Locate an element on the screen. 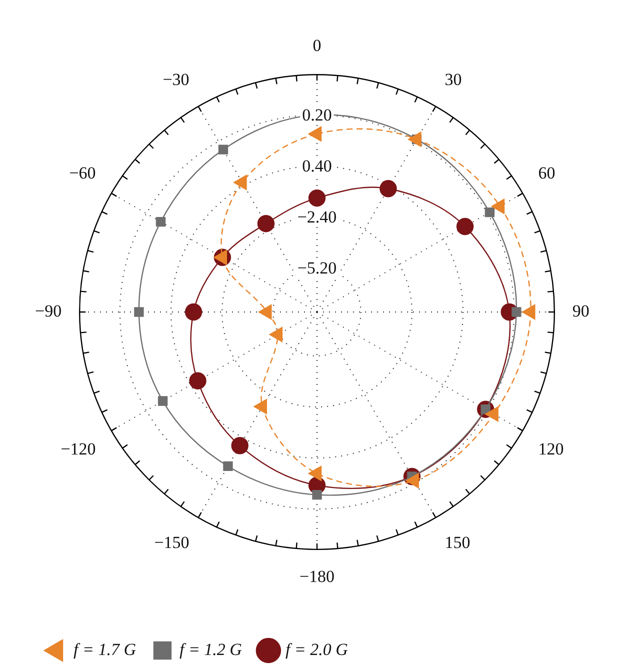 Image resolution: width=625 pixels, height=669 pixels. spoke-label: −90 is located at coordinates (48, 310).